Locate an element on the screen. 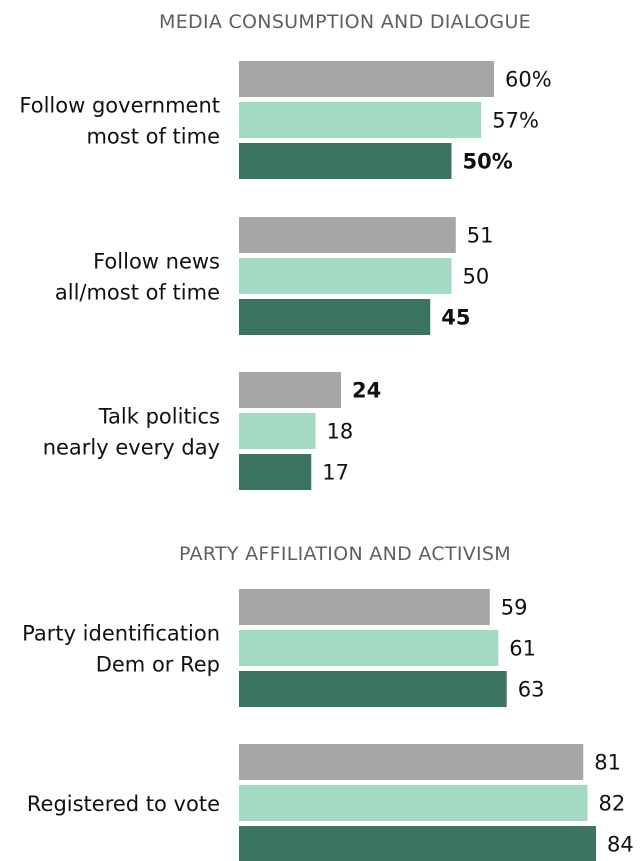 This screenshot has height=861, width=642. data-label: 50% is located at coordinates (488, 162).